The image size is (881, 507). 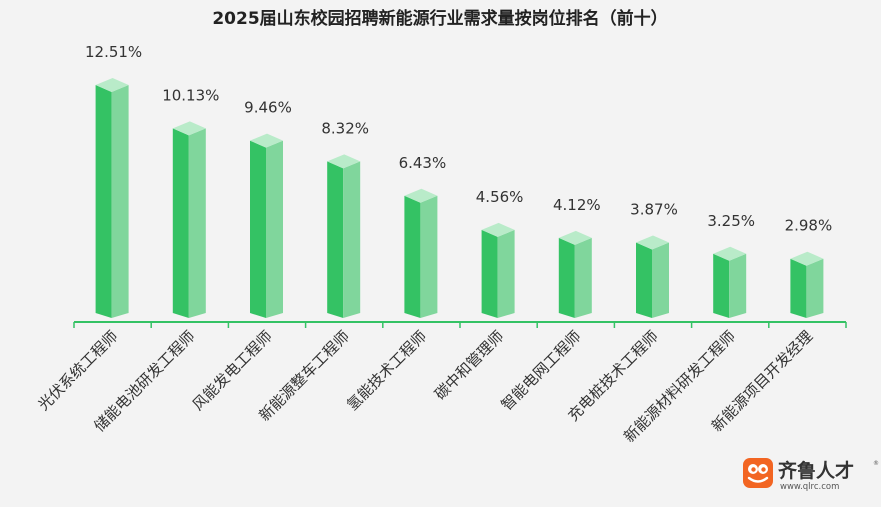 What do you see at coordinates (758, 473) in the screenshot?
I see `frog-logo-icon` at bounding box center [758, 473].